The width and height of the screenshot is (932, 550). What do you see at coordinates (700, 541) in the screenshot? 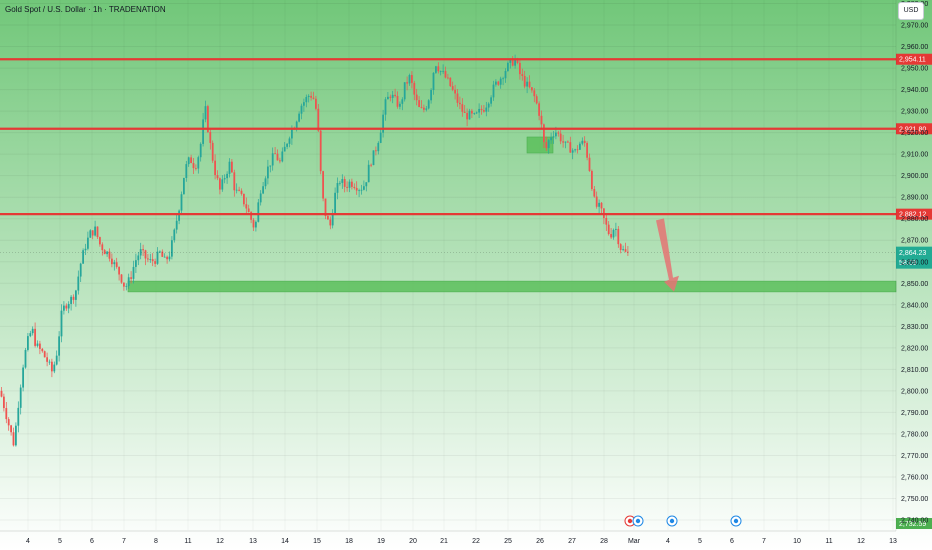
I see `time-tick-label: 5` at bounding box center [700, 541].